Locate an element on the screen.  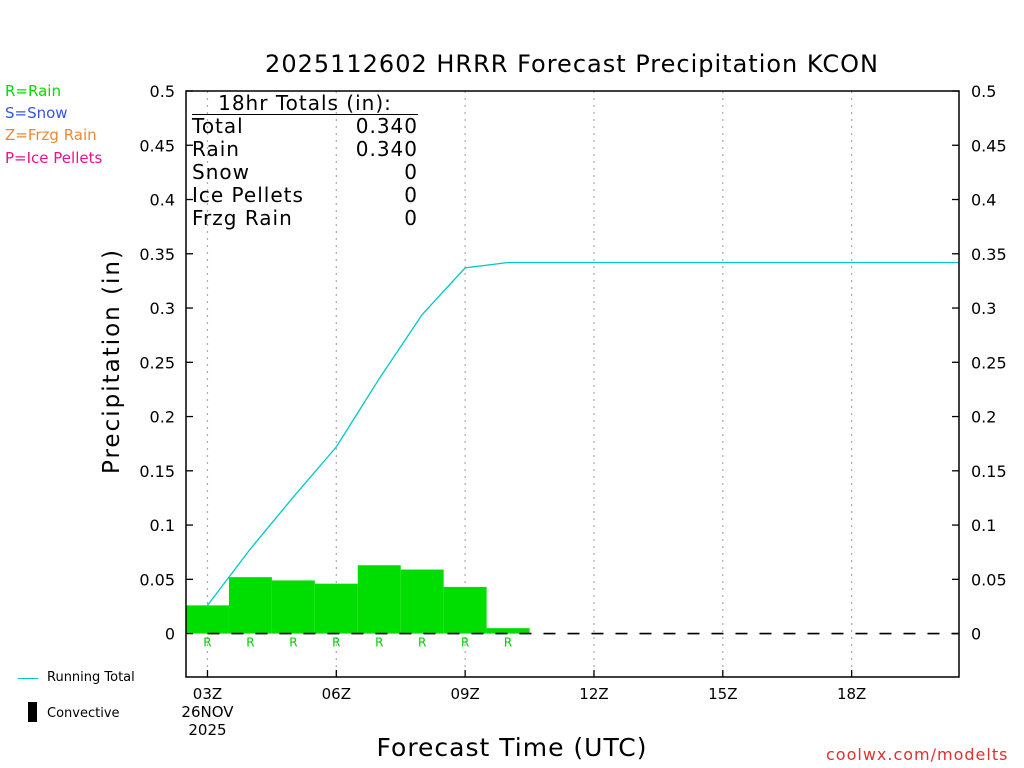
precip-bars is located at coordinates (358, 599).